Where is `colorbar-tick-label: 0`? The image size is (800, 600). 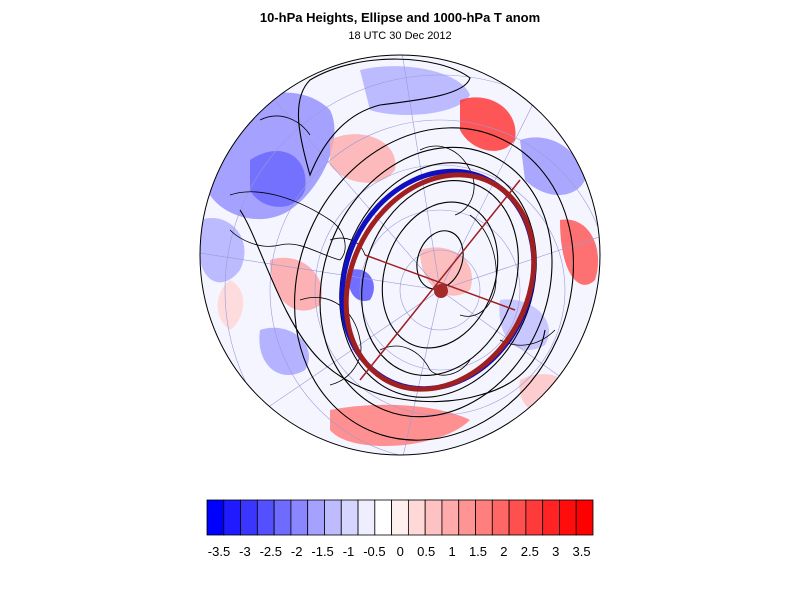 colorbar-tick-label: 0 is located at coordinates (400, 551).